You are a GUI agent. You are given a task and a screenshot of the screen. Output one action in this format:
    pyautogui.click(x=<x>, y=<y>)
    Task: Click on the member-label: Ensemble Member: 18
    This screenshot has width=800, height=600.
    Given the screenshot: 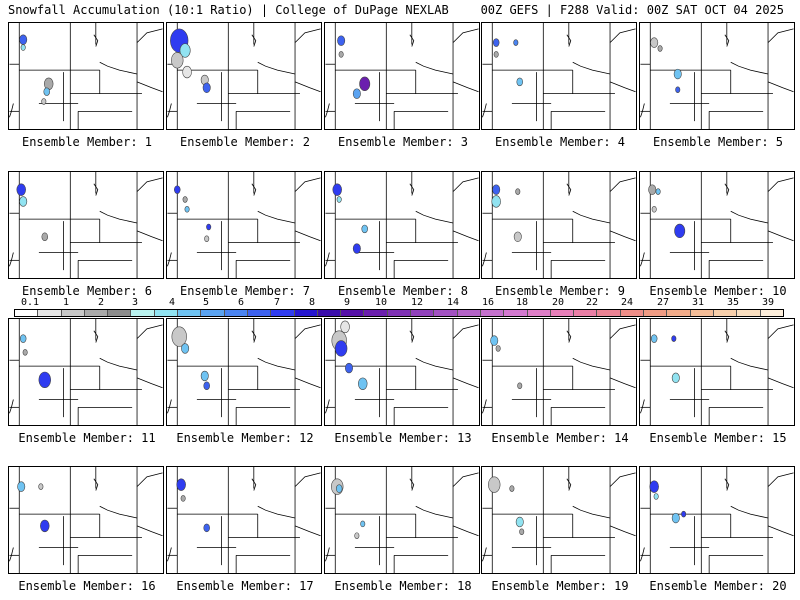 What is the action you would take?
    pyautogui.click(x=403, y=586)
    